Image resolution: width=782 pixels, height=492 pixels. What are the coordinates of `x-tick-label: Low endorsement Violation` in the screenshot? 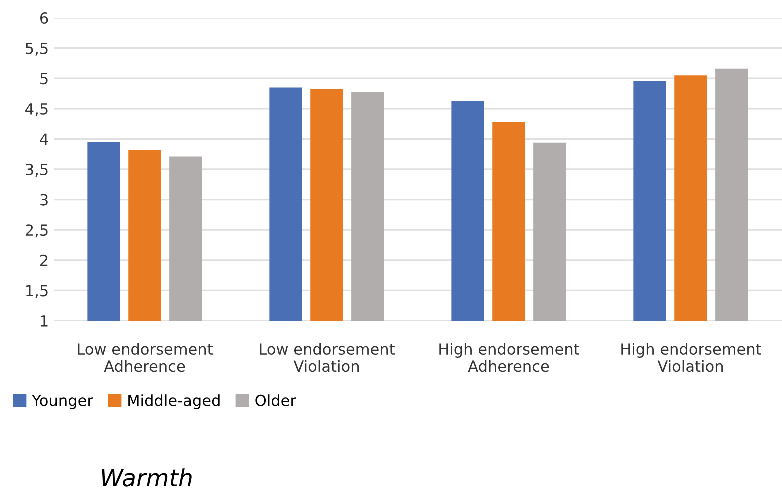 It's located at (327, 357).